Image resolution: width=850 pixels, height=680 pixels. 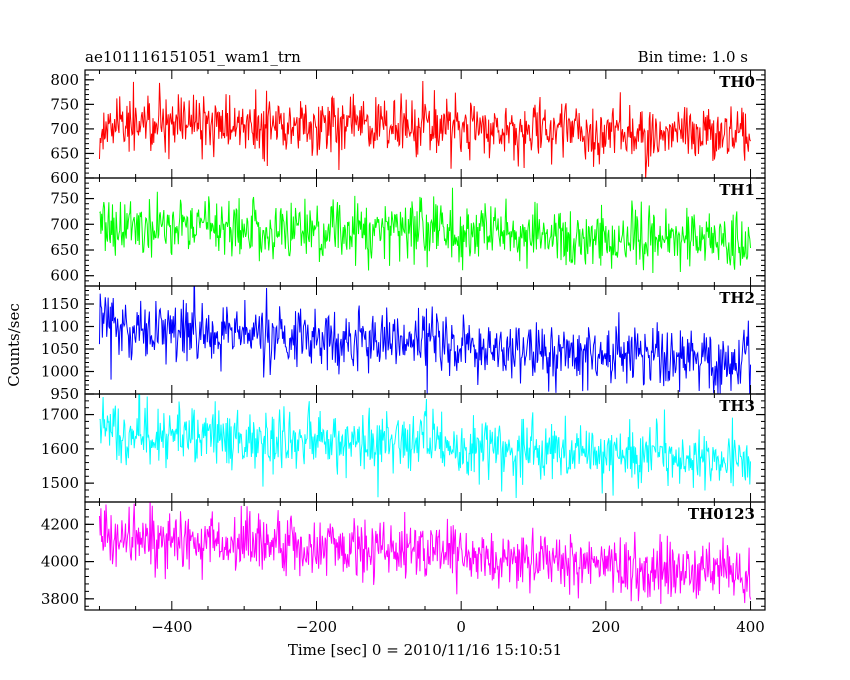 I want to click on x-axis-label: Time [sec] 0 = 2010/11/16 15:10:51, so click(x=425, y=650).